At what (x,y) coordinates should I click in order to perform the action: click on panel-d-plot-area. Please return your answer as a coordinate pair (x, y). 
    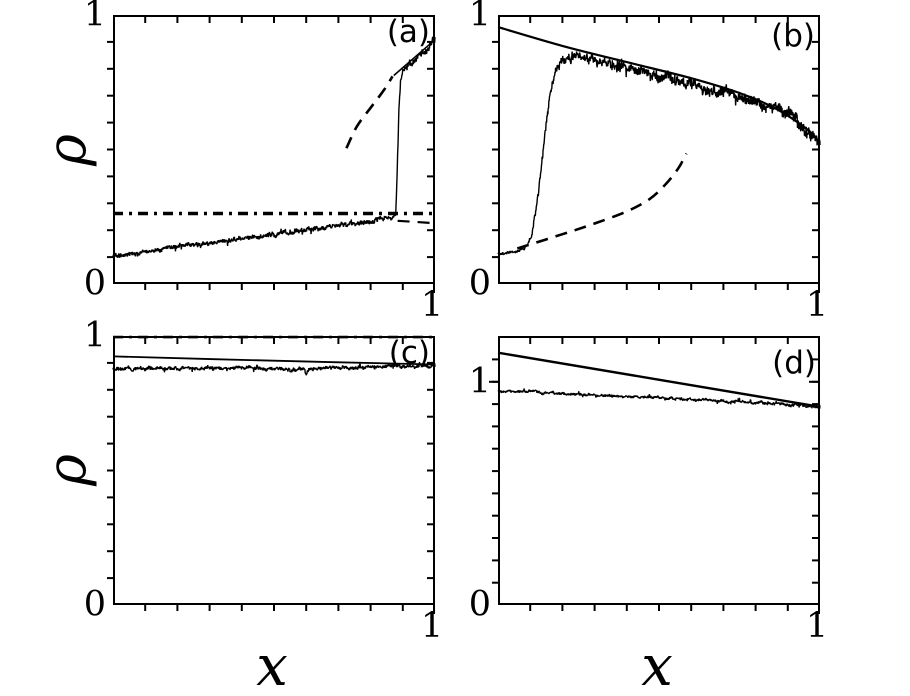
    Looking at the image, I should click on (655, 475).